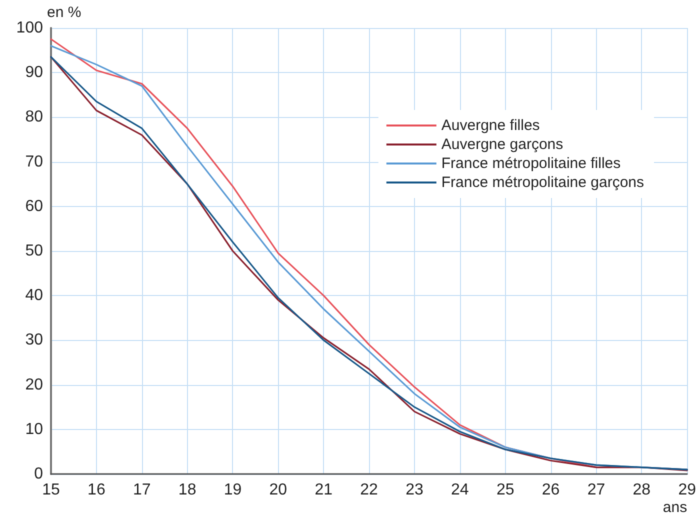  What do you see at coordinates (30, 28) in the screenshot?
I see `y-tick-label: 100` at bounding box center [30, 28].